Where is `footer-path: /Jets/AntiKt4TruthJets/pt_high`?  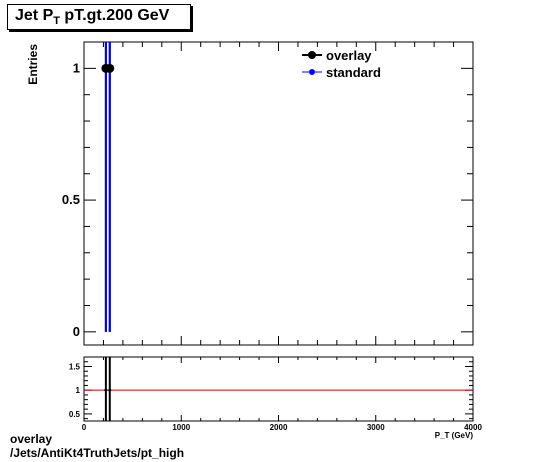 footer-path: /Jets/AntiKt4TruthJets/pt_high is located at coordinates (97, 453).